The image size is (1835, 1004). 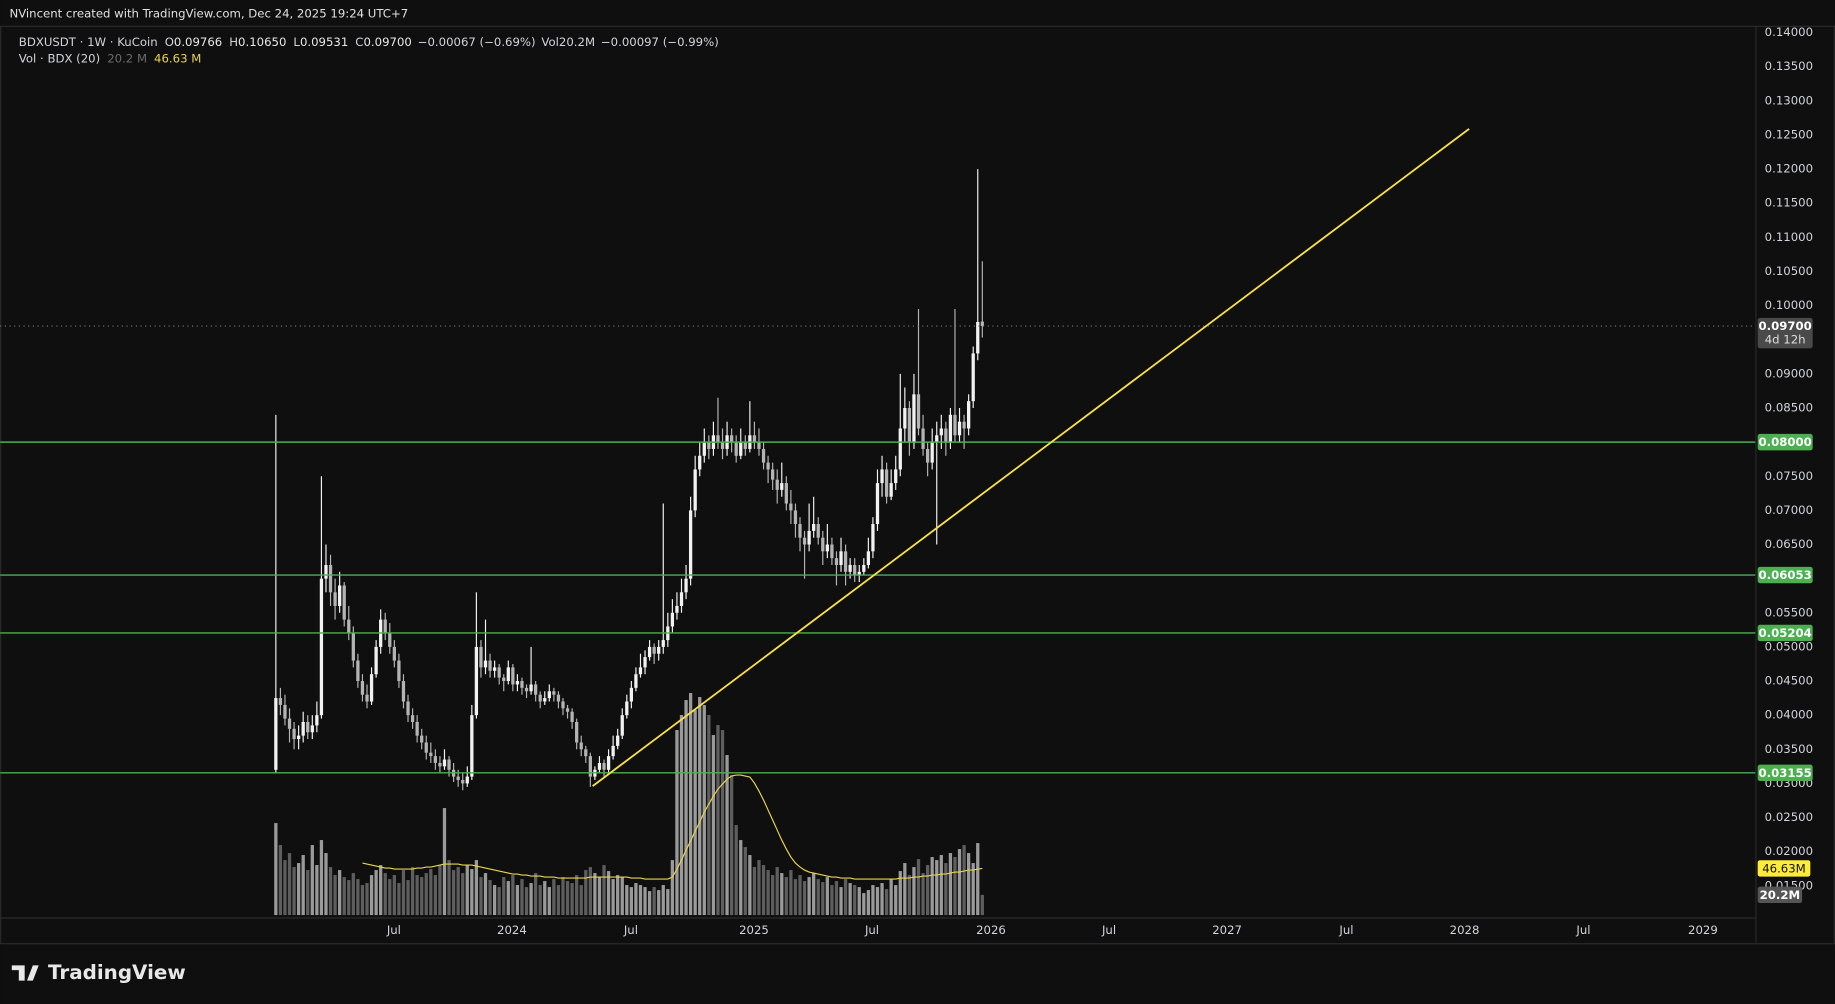 What do you see at coordinates (577, 42) in the screenshot?
I see `legend-vol-value: 20.2M` at bounding box center [577, 42].